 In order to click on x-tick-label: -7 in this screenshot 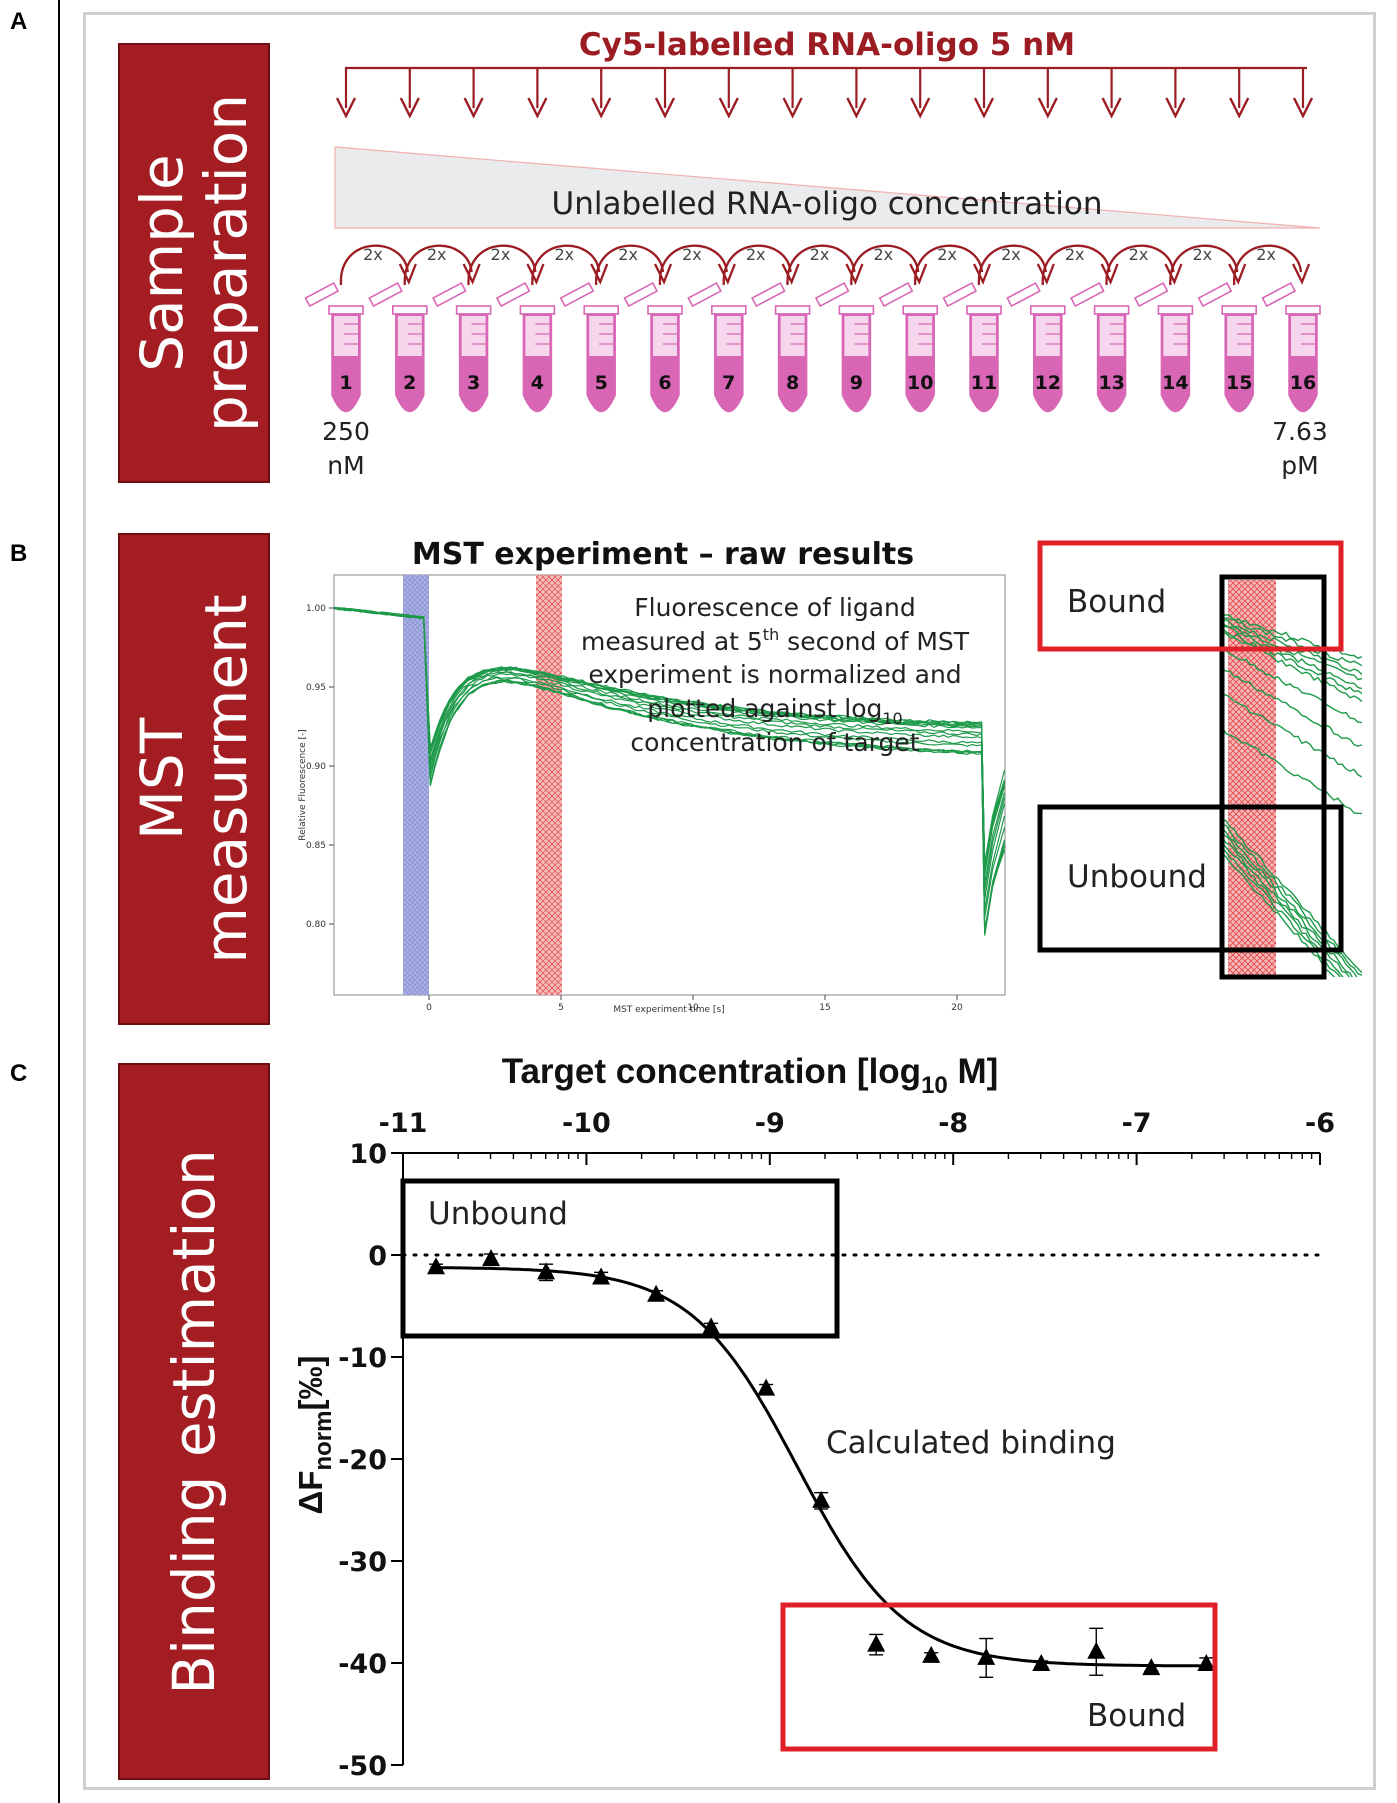, I will do `click(1137, 1123)`.